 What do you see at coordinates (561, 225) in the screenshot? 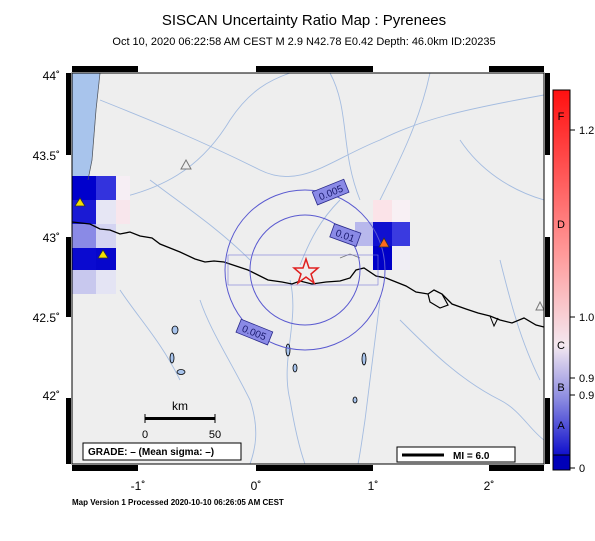
I see `colorbar-grade-D: D` at bounding box center [561, 225].